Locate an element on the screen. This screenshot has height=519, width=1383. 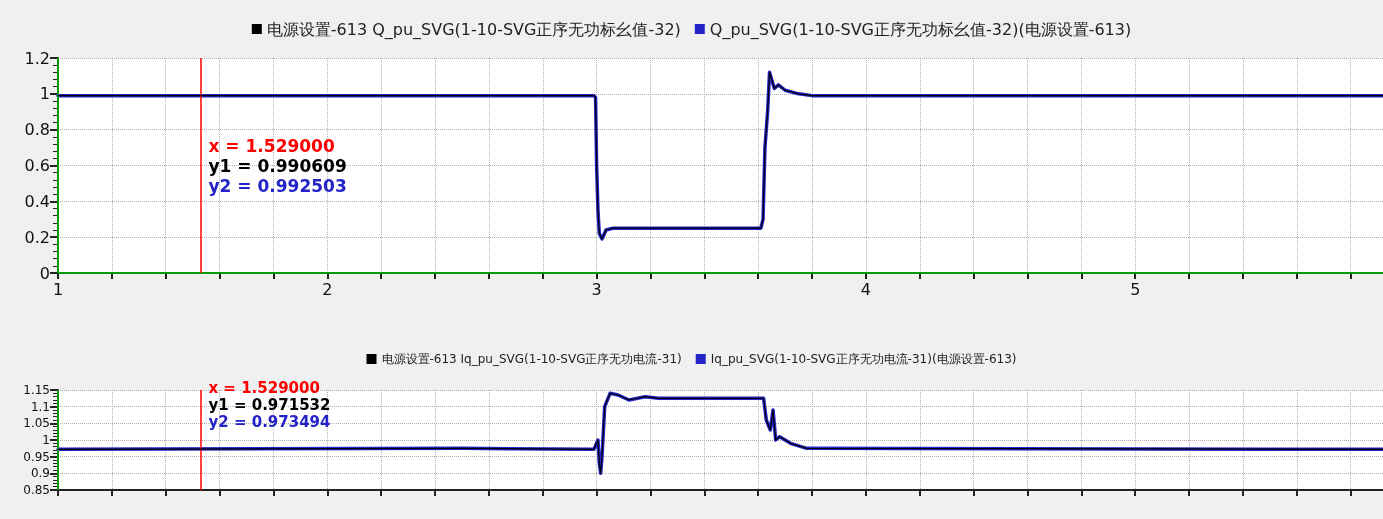
y-tick-label: 1.15 is located at coordinates (36, 390).